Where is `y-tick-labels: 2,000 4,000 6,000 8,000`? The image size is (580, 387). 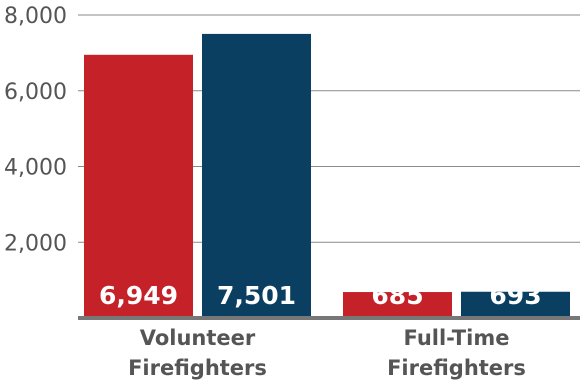
y-tick-labels: 2,000 4,000 6,000 8,000 is located at coordinates (35, 130).